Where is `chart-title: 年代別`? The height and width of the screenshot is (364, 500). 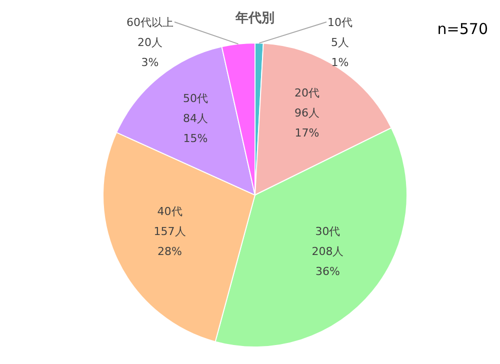
chart-title: 年代別 is located at coordinates (254, 18).